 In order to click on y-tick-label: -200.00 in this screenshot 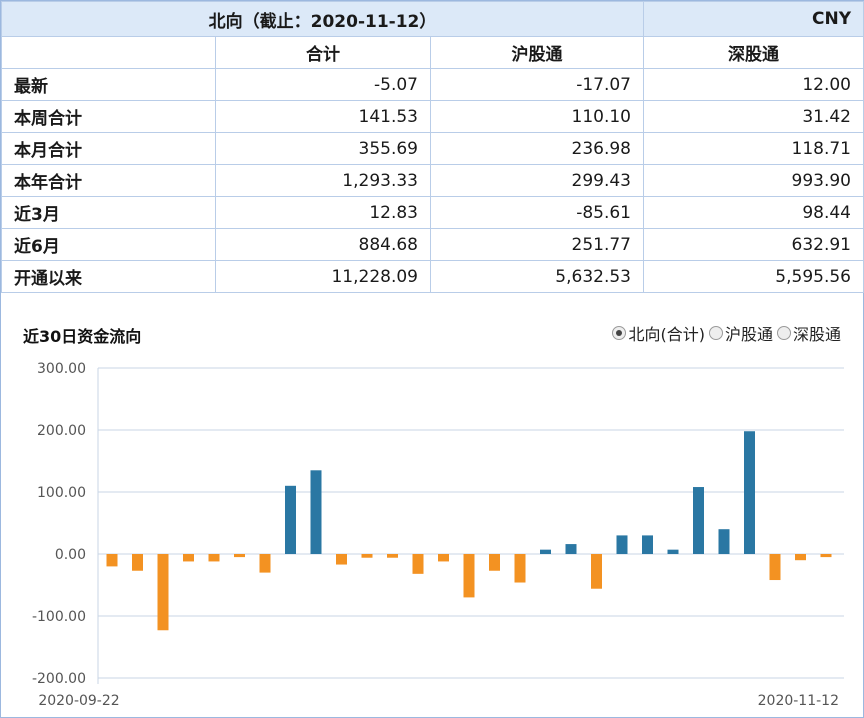, I will do `click(59, 679)`.